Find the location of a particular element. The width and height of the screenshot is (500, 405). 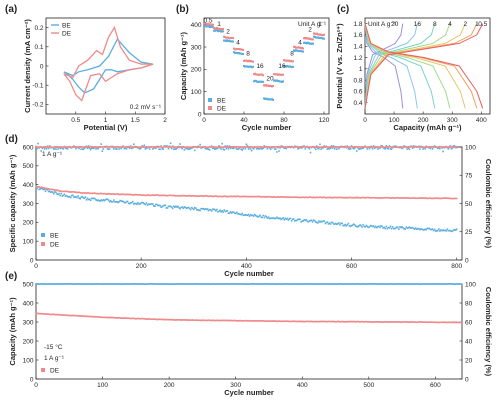

x-tick-label: 1 is located at coordinates (106, 120).